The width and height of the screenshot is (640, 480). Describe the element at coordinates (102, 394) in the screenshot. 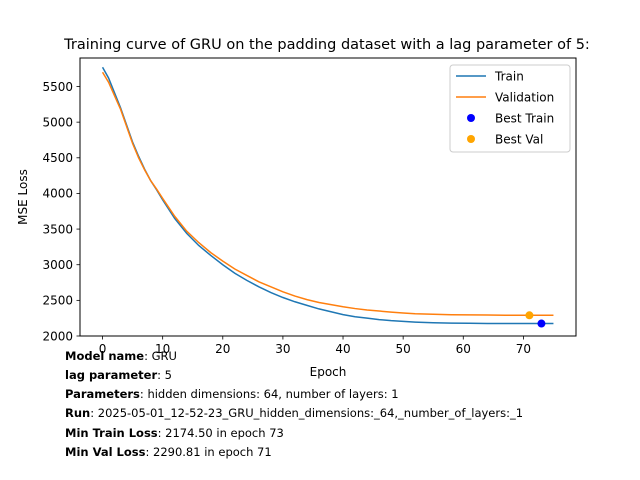

I see `info-parameters-key: Parameters` at that location.